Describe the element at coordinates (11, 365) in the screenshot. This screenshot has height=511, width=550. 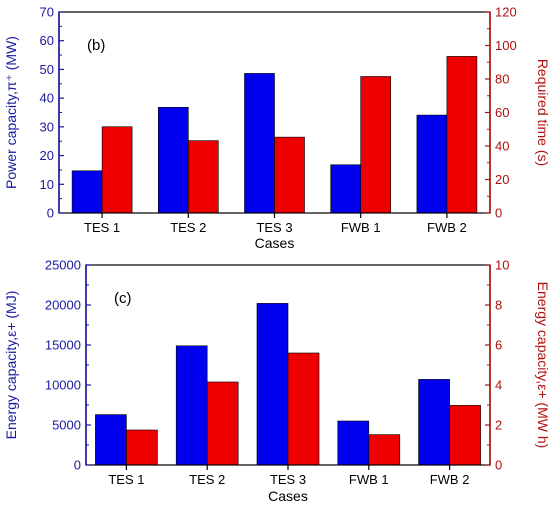
I see `chart1-left-axis-title: Energy capacity,ε+ (MJ)` at that location.